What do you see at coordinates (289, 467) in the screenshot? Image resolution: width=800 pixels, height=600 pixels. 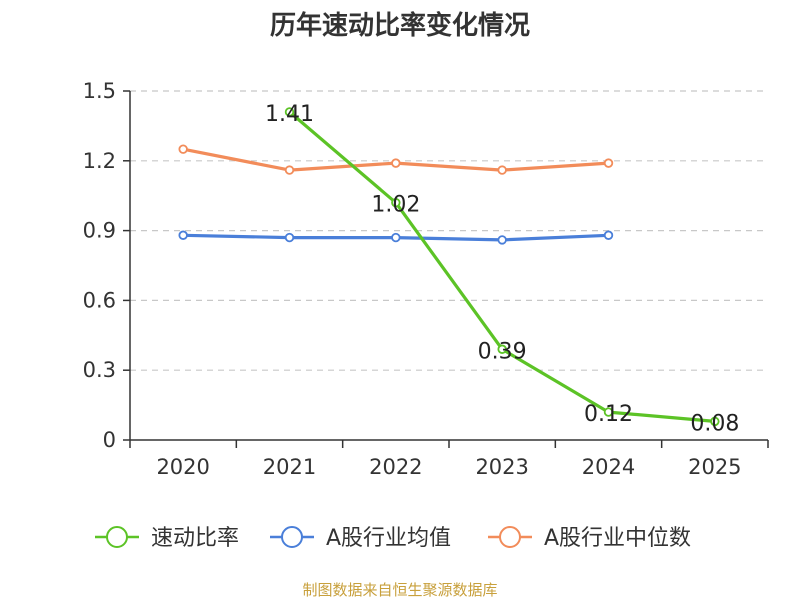 I see `x-tick-label: 2021` at bounding box center [289, 467].